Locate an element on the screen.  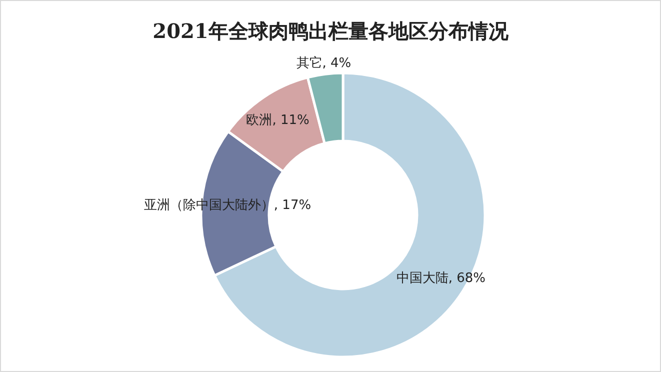
slice-label: 中国大陆, 68% is located at coordinates (441, 278).